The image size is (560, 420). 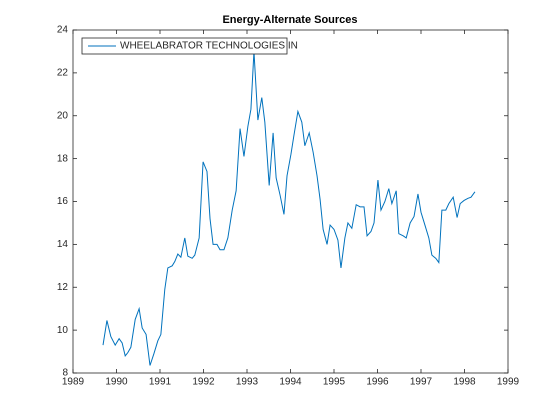 I want to click on x-tick-label: 1999, so click(x=508, y=382).